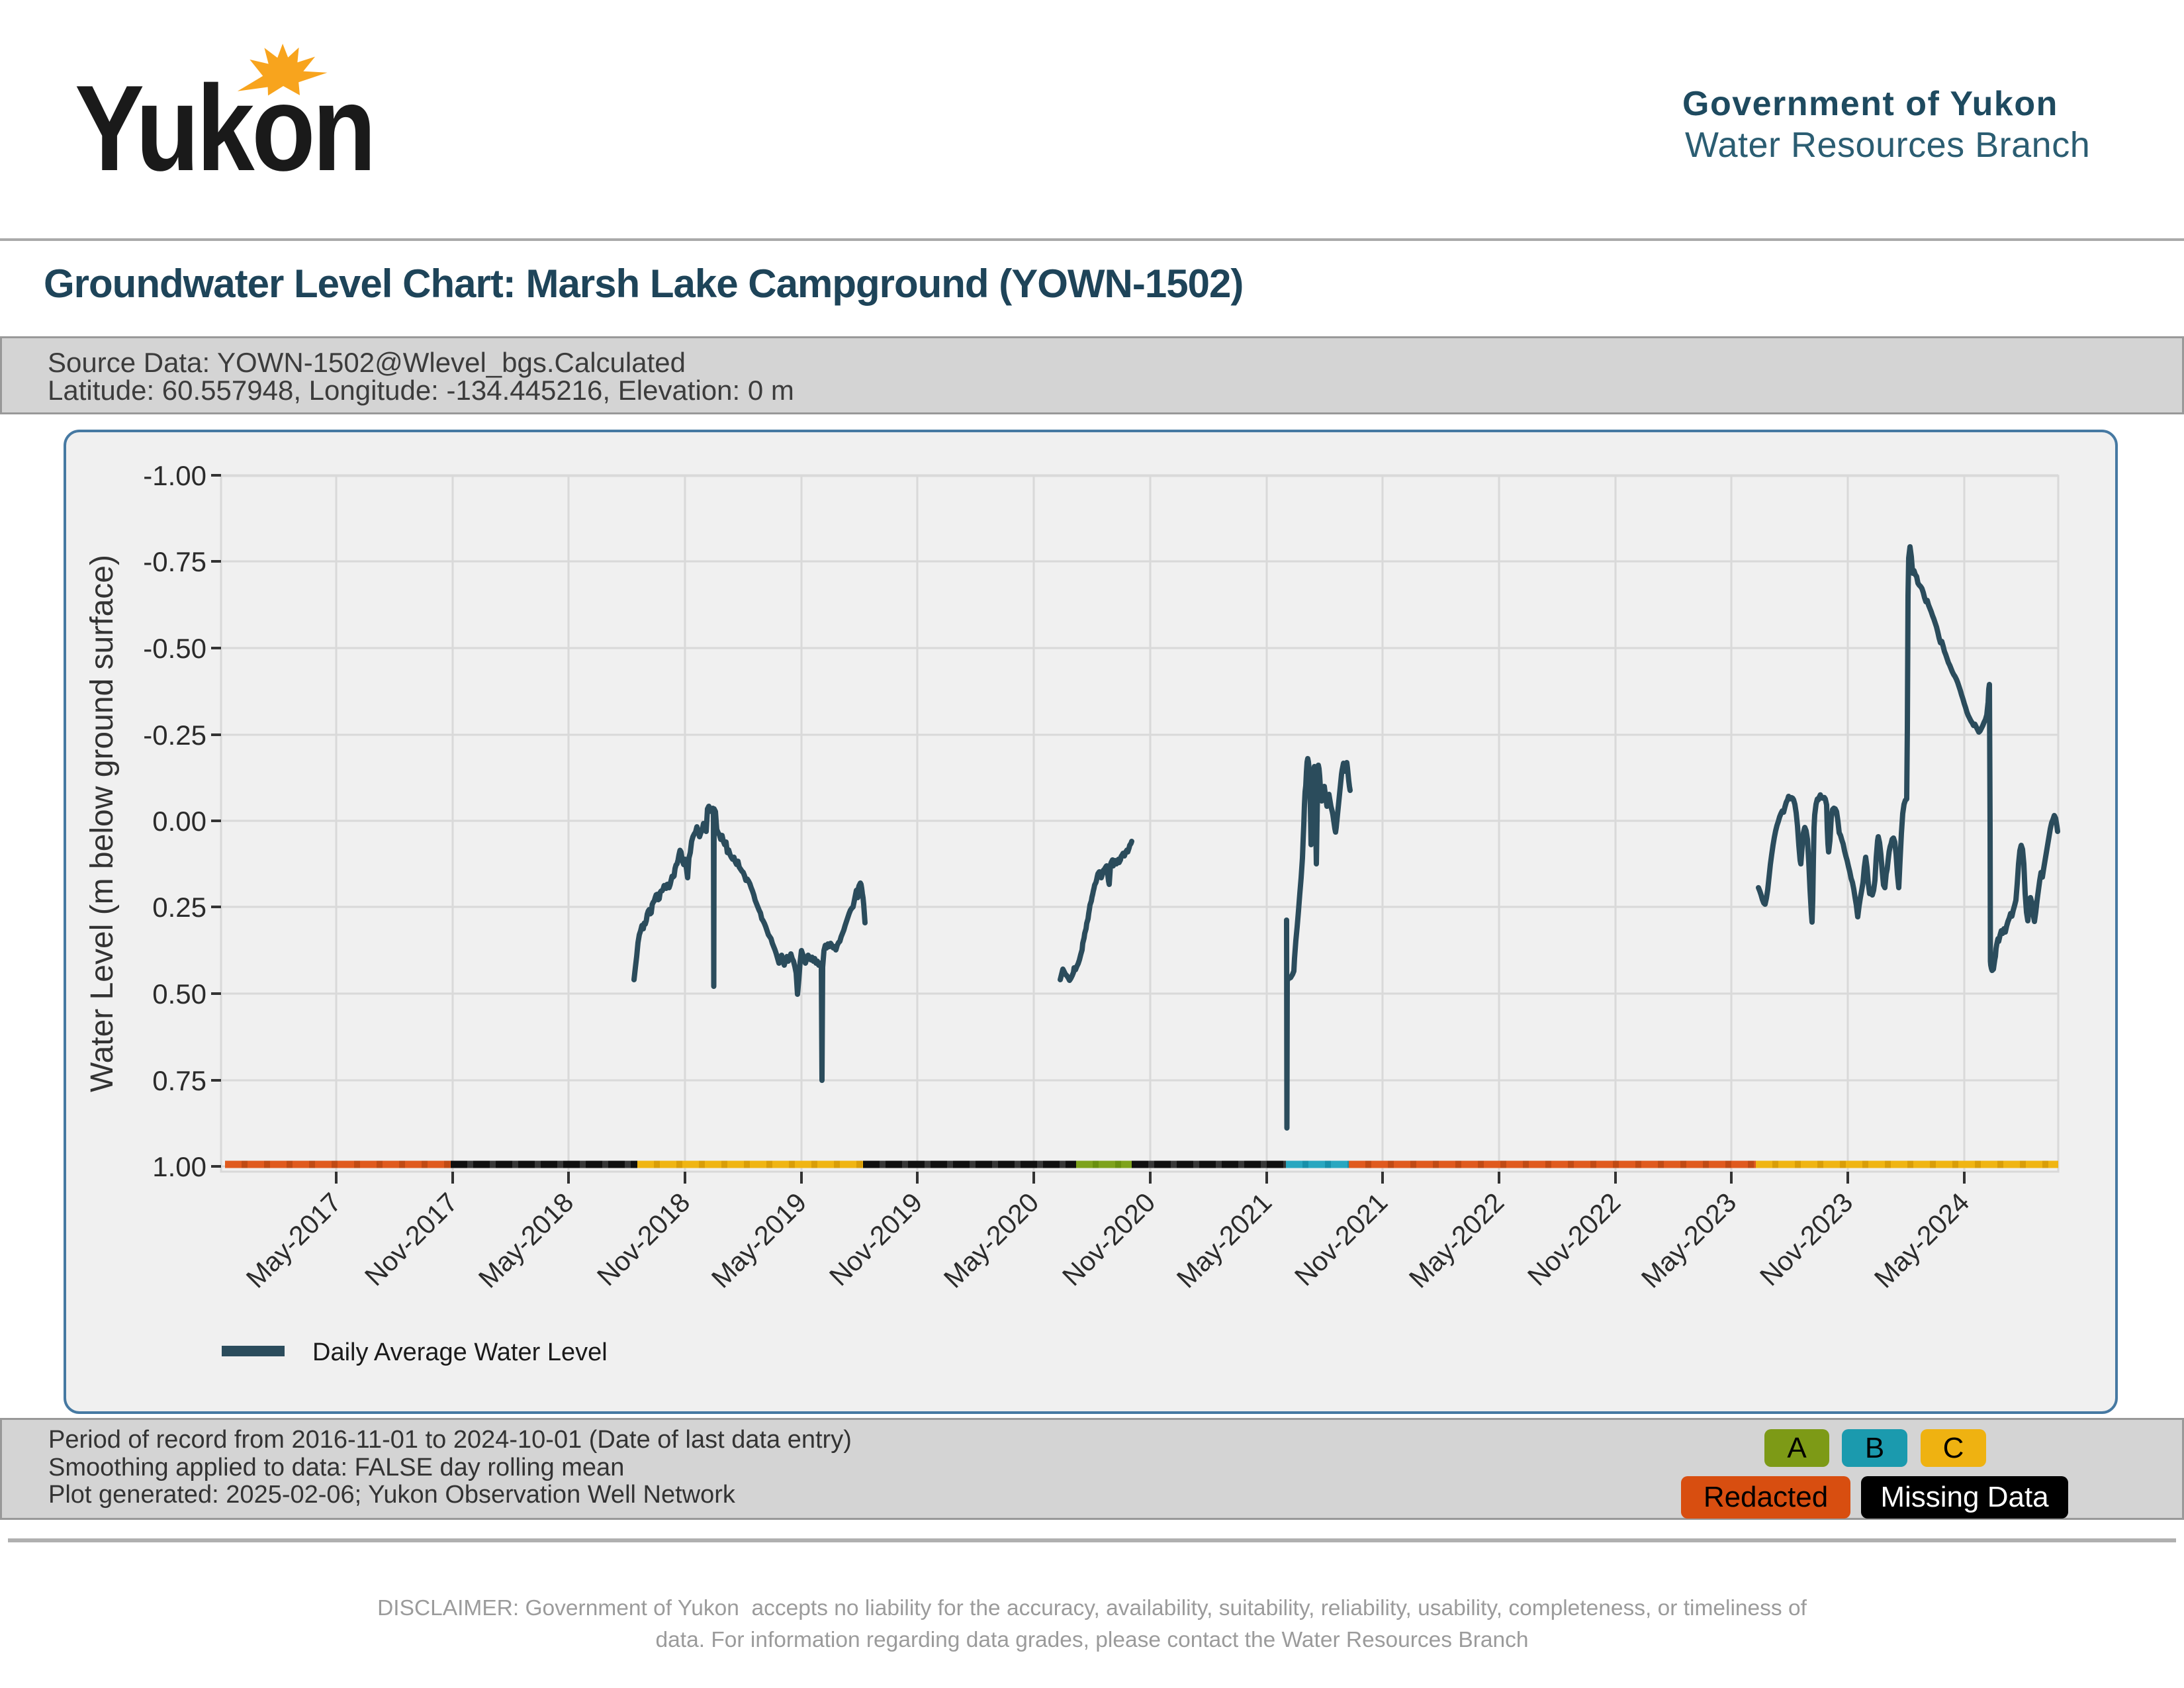 The height and width of the screenshot is (1688, 2184). What do you see at coordinates (179, 1080) in the screenshot?
I see `svg-text: 0.75` at bounding box center [179, 1080].